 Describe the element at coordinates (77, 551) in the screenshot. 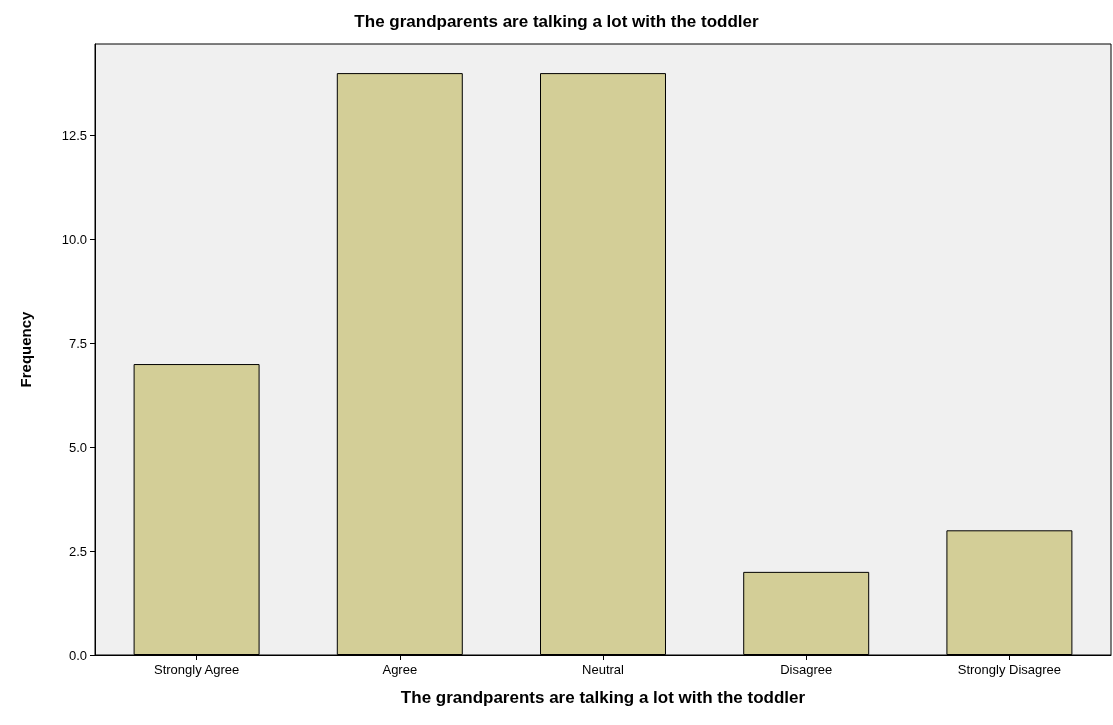

I see `y-tick-label: 2.5` at that location.